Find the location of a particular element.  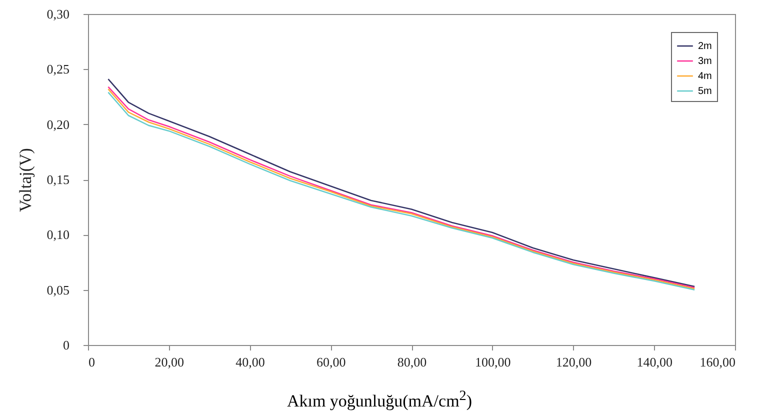

x-tick-label: 160,00 is located at coordinates (718, 362).